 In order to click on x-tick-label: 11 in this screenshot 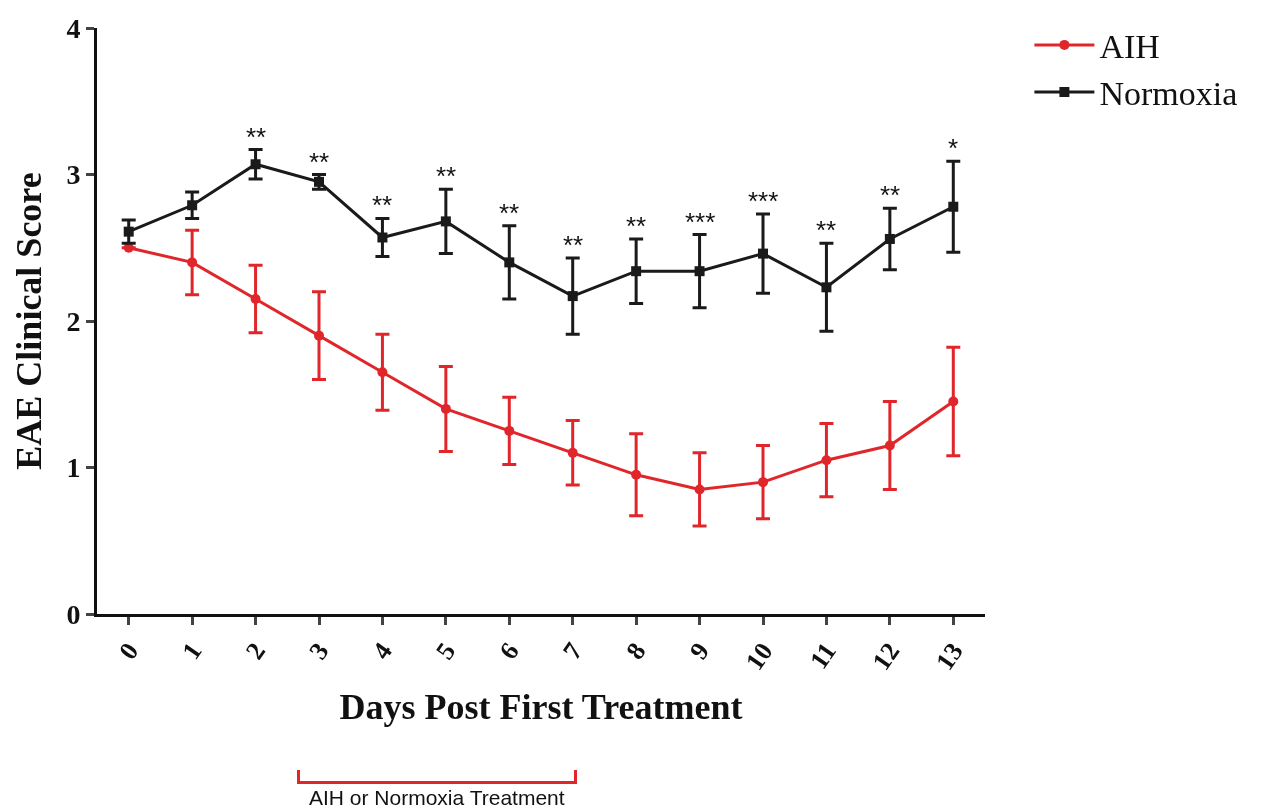, I will do `click(823, 656)`.